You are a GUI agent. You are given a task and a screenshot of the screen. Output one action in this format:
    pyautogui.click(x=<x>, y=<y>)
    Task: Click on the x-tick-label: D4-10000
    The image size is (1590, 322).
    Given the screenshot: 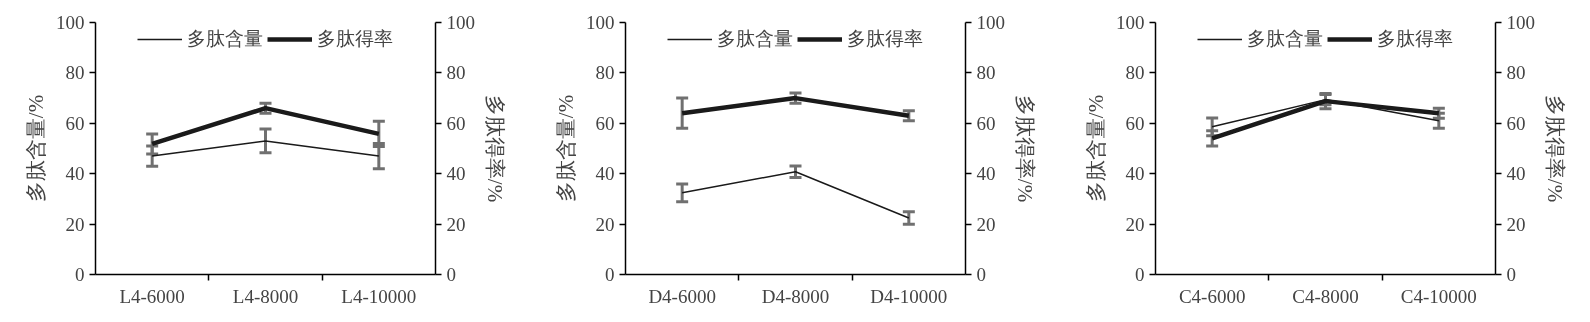 What is the action you would take?
    pyautogui.click(x=909, y=296)
    